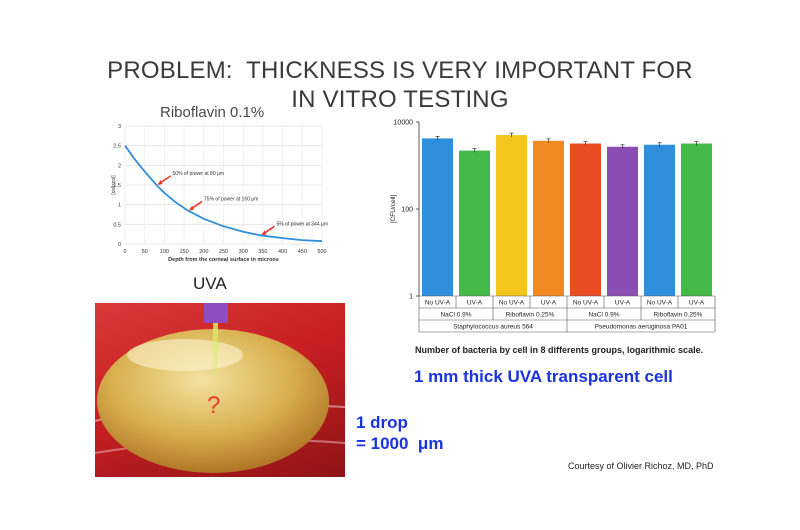 Image resolution: width=800 pixels, height=530 pixels. I want to click on x-tick-label: 500, so click(321, 252).